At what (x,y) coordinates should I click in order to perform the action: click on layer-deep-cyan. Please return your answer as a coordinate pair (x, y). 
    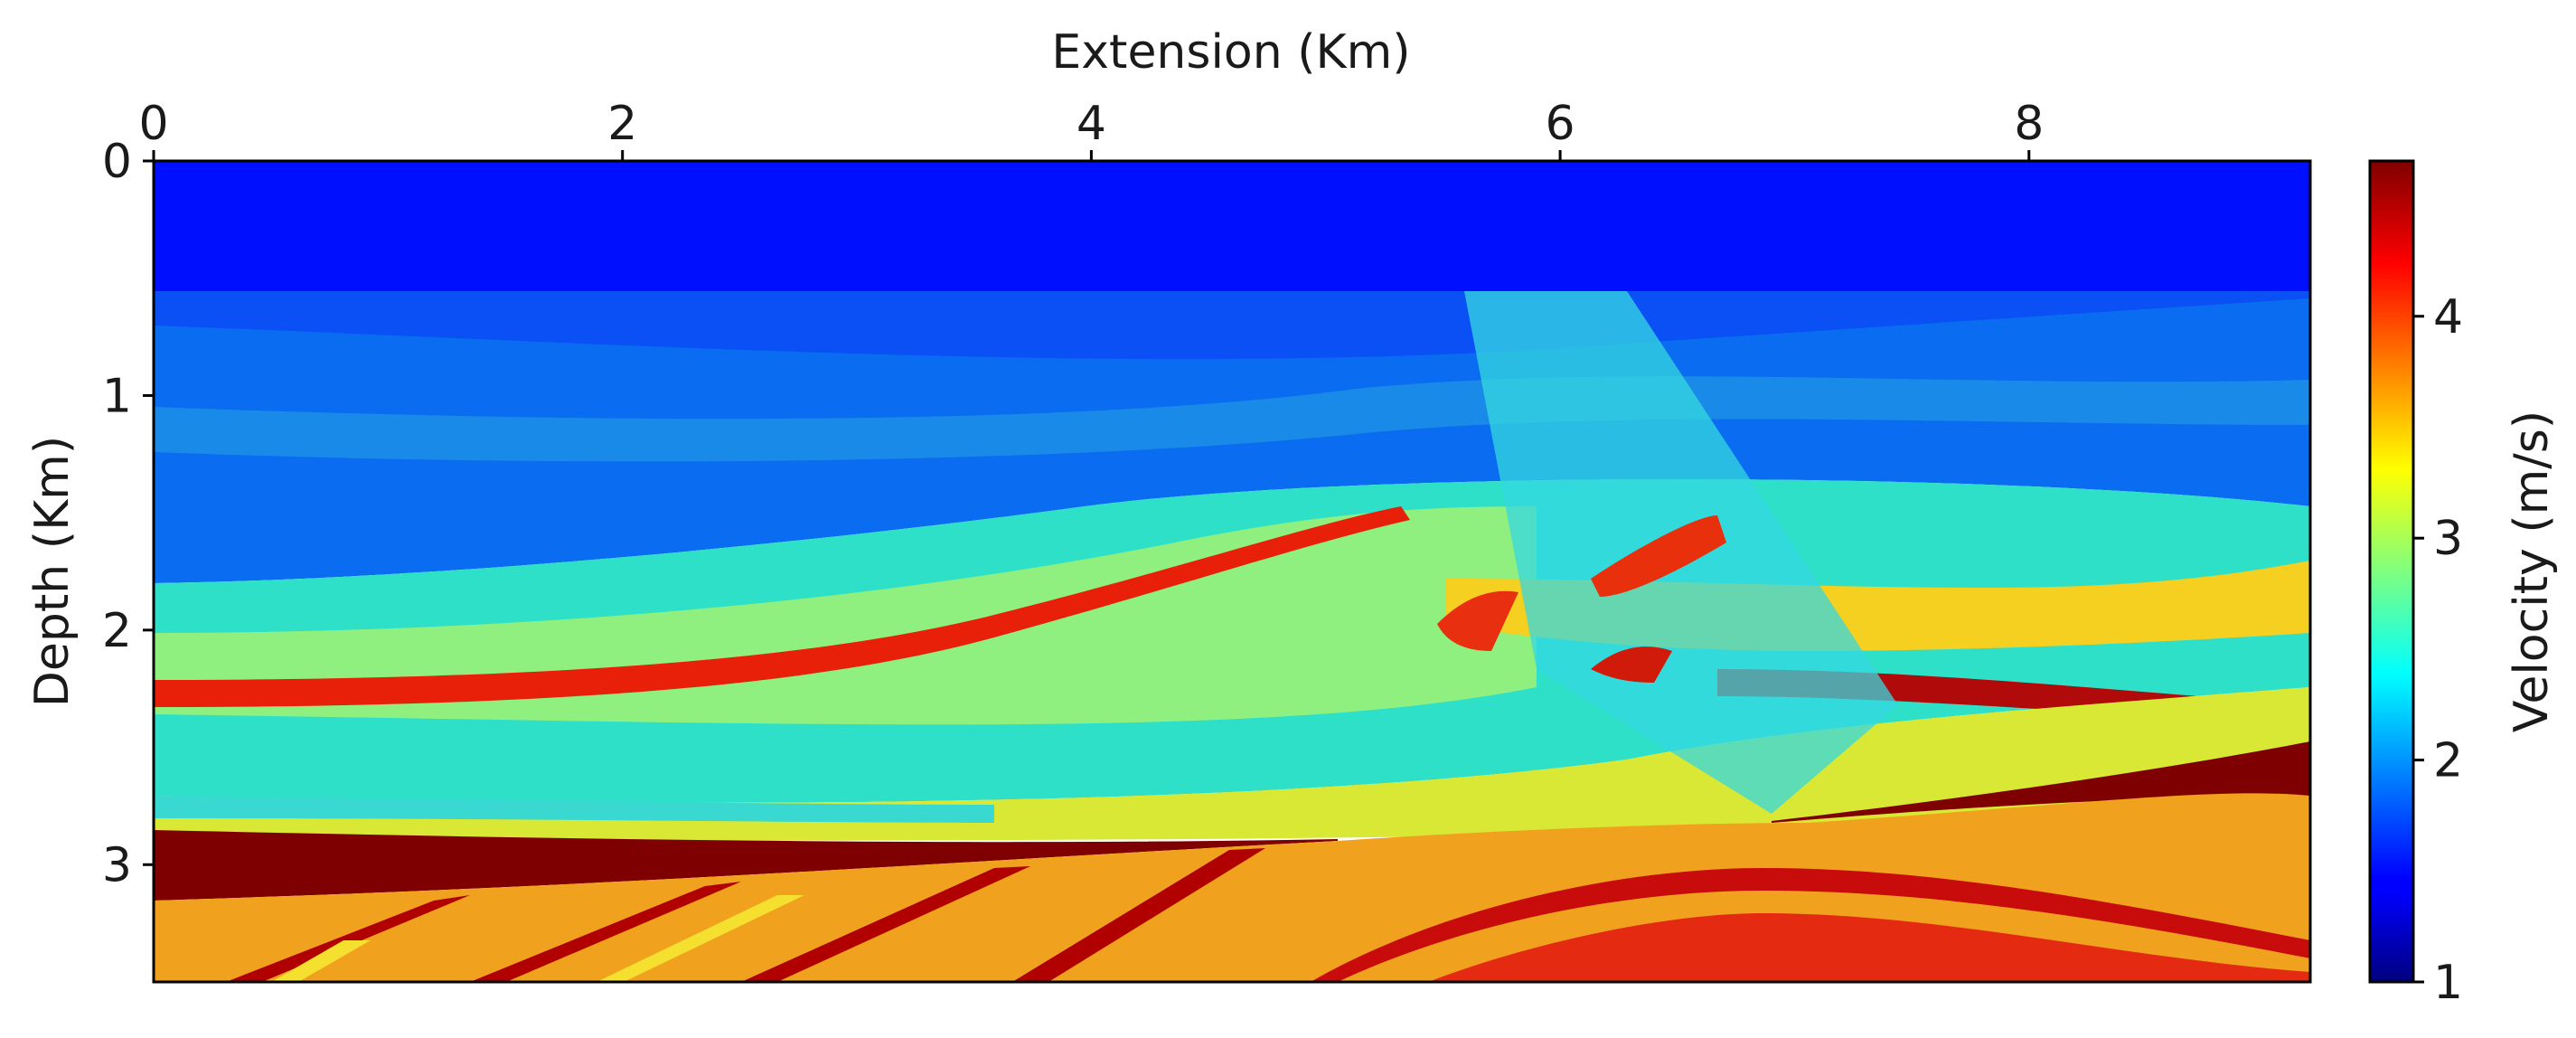
    Looking at the image, I should click on (574, 809).